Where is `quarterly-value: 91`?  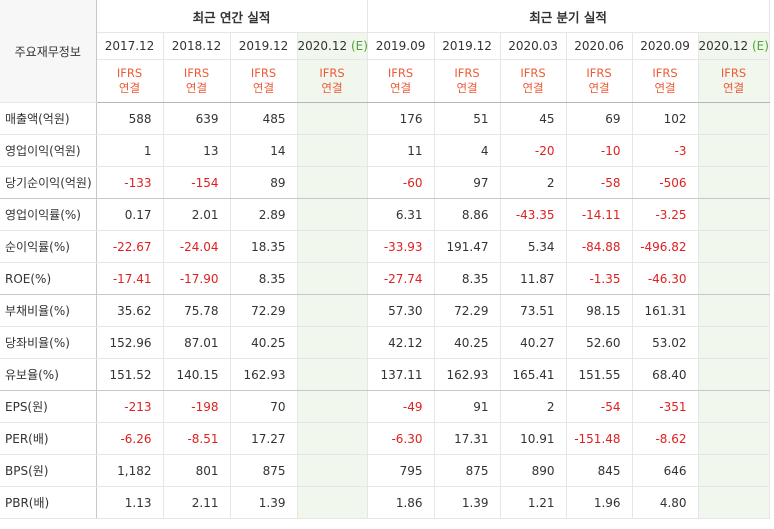
quarterly-value: 91 is located at coordinates (467, 406).